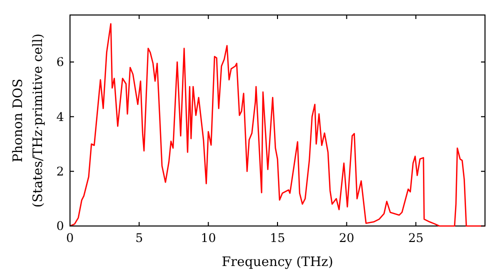 The height and width of the screenshot is (280, 500). Describe the element at coordinates (139, 238) in the screenshot. I see `x-tick-label: 5` at that location.